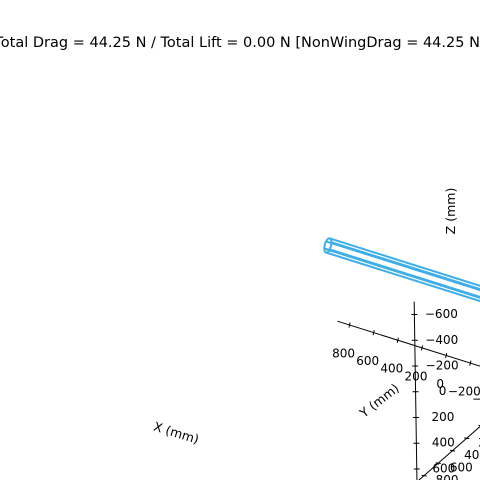 The height and width of the screenshot is (480, 480). I want to click on x-tick-label: 600, so click(367, 361).